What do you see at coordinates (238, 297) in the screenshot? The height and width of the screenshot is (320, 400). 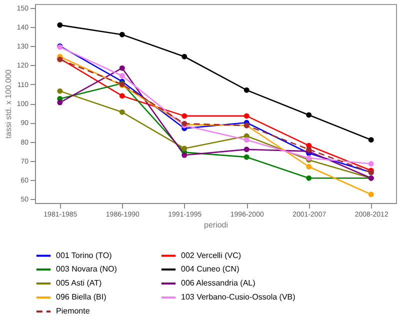 I see `legend-label: 103 Verbano-Cusio-Ossola (VB)` at bounding box center [238, 297].